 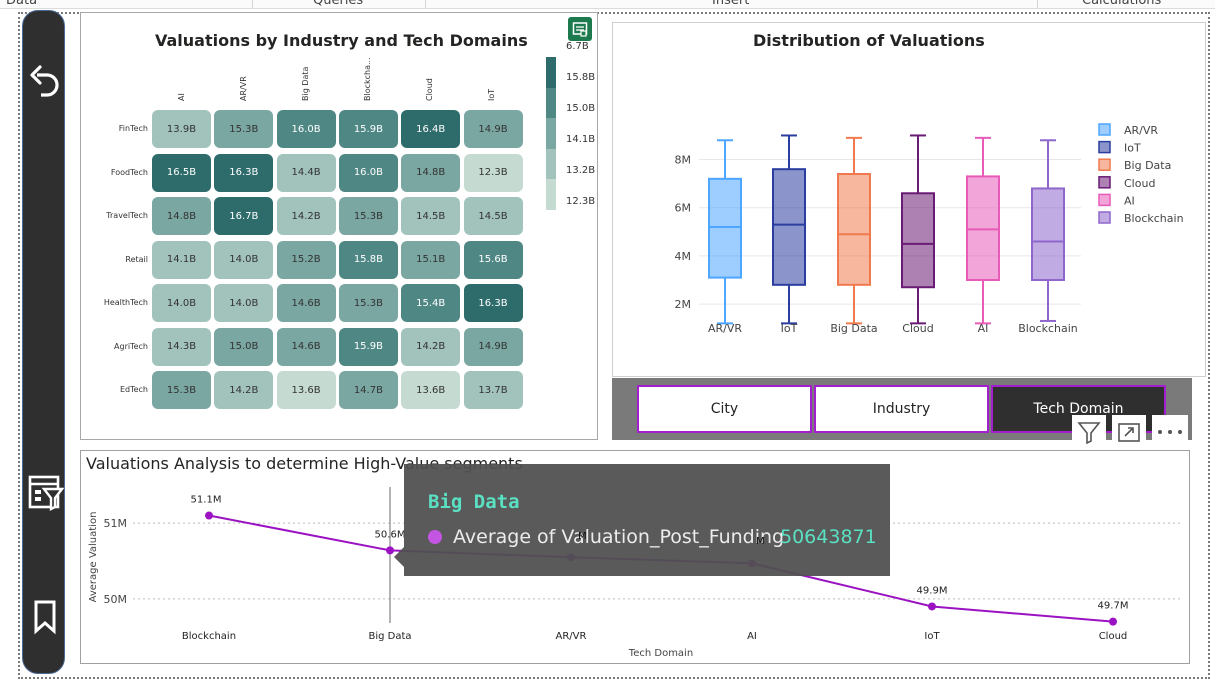 What do you see at coordinates (724, 409) in the screenshot?
I see `slicer-city-button: City` at bounding box center [724, 409].